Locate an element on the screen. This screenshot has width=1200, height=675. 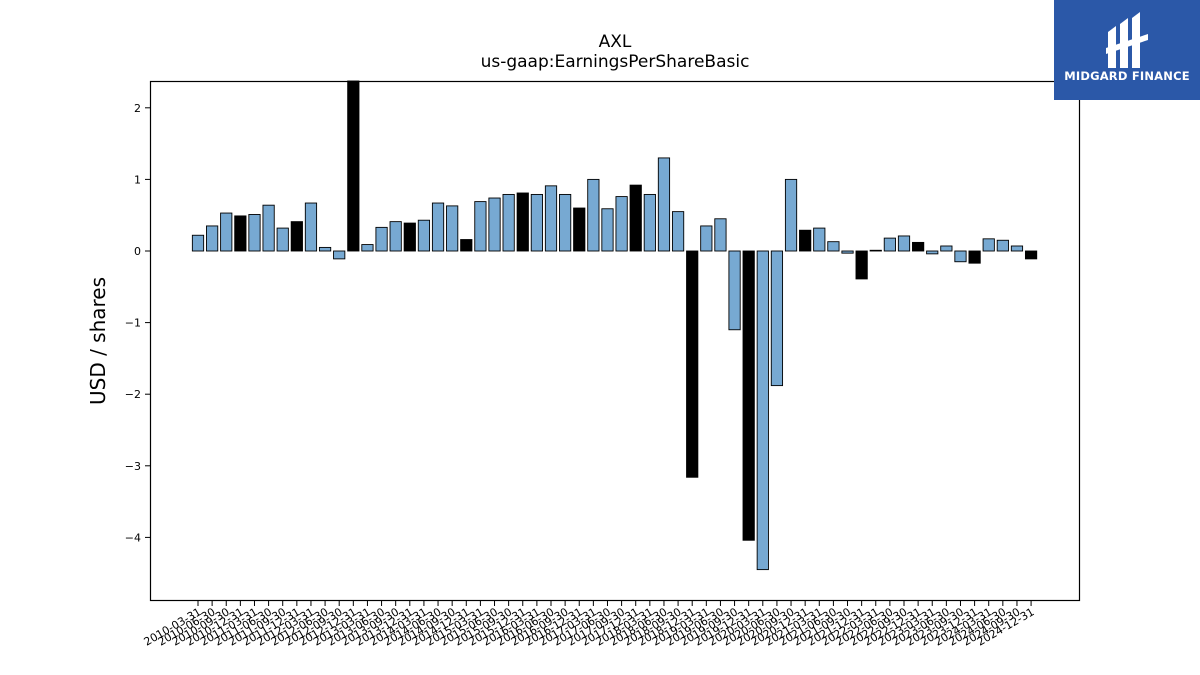
y-tick-label: −4 is located at coordinates (133, 537).